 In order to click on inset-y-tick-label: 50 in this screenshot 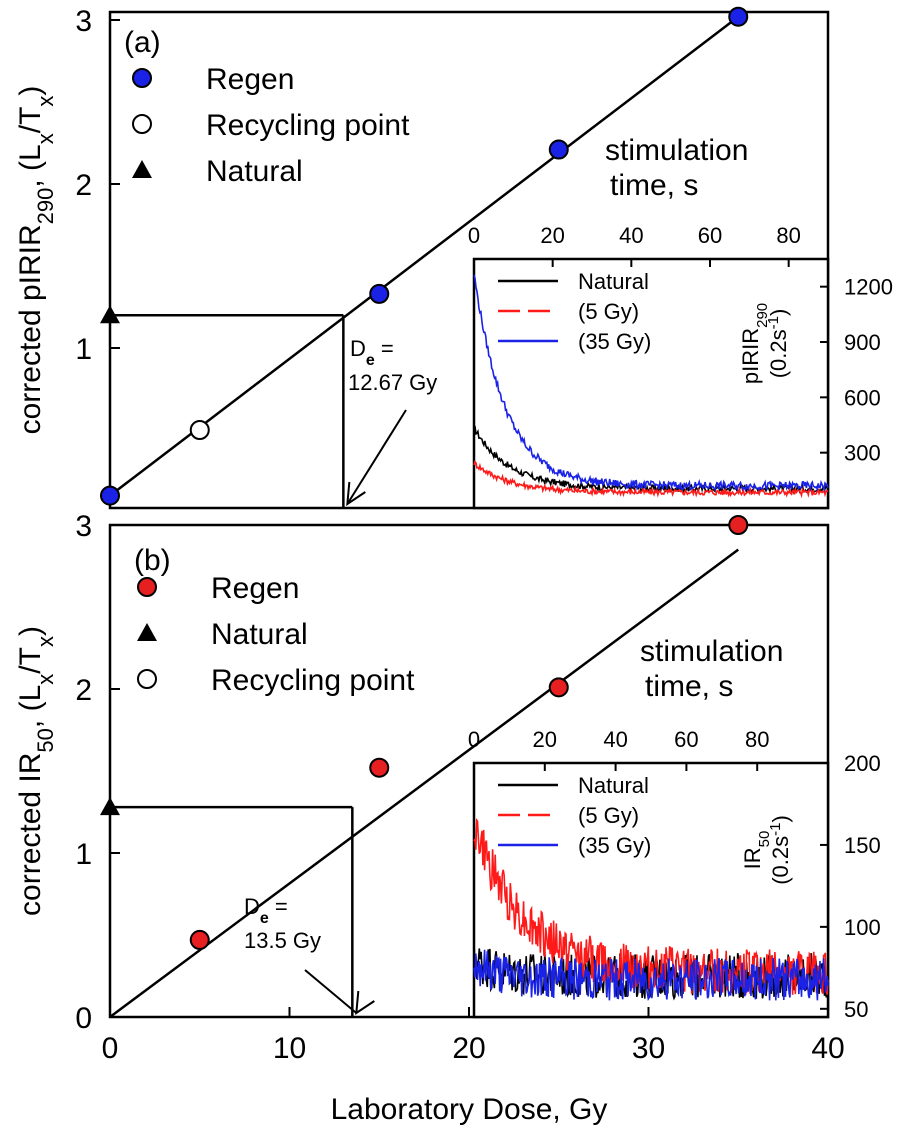, I will do `click(856, 1009)`.